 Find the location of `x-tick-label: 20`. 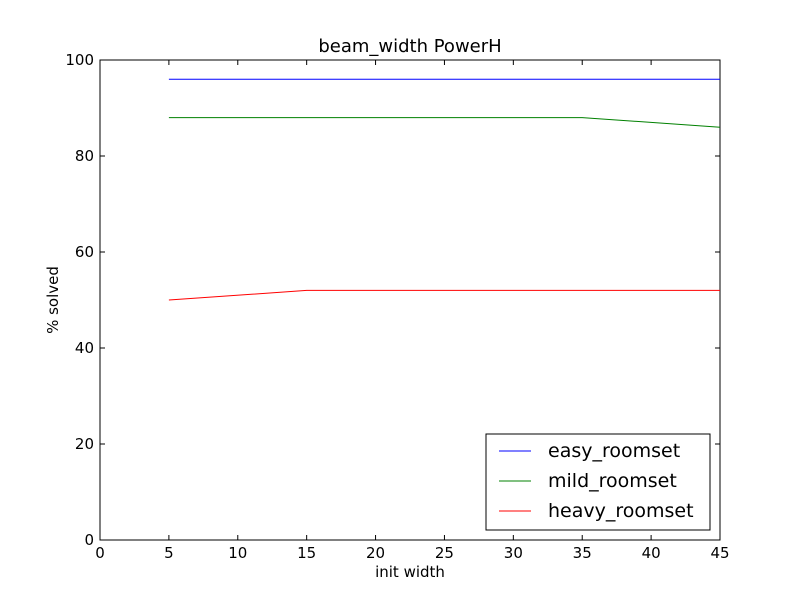

x-tick-label: 20 is located at coordinates (375, 553).